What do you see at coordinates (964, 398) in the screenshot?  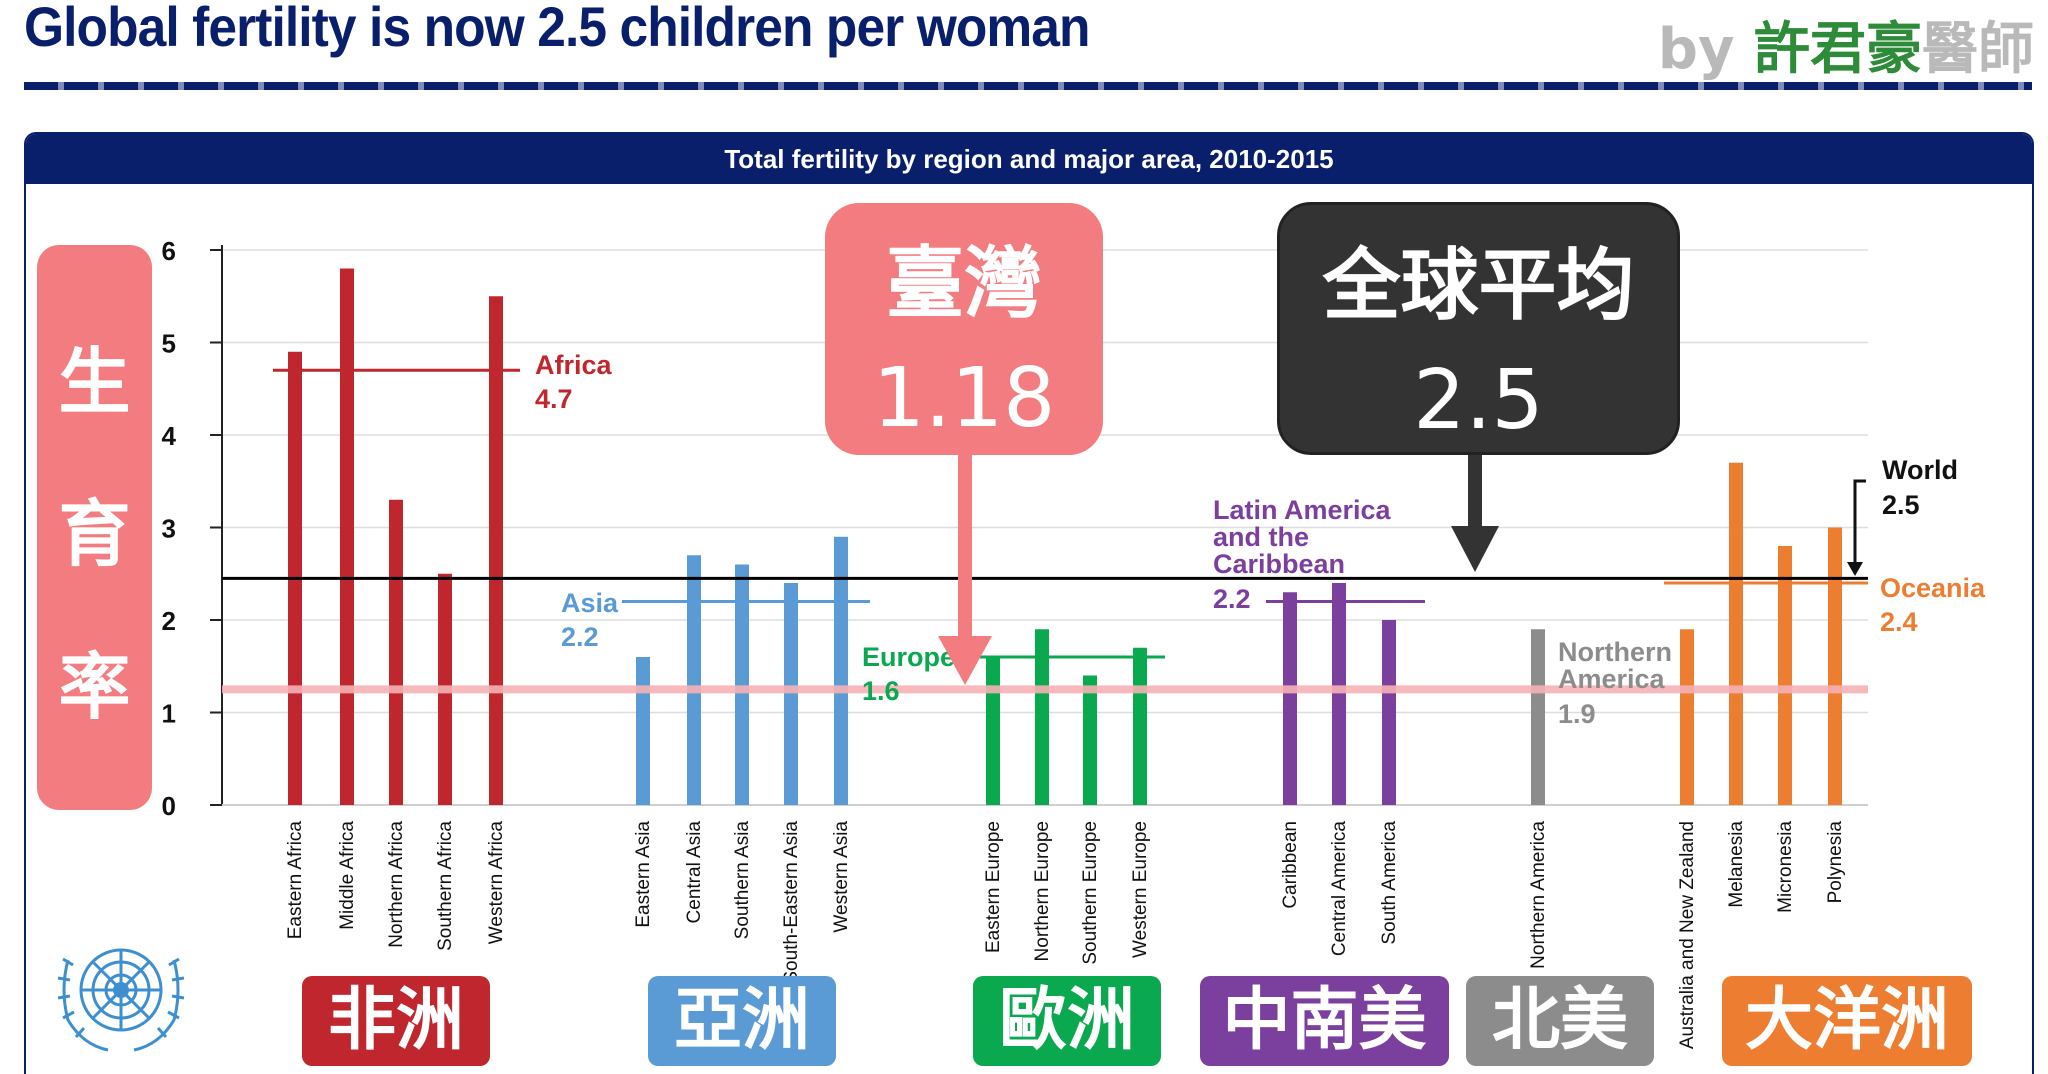 I see `taiwan-callout-value: 1.18` at bounding box center [964, 398].